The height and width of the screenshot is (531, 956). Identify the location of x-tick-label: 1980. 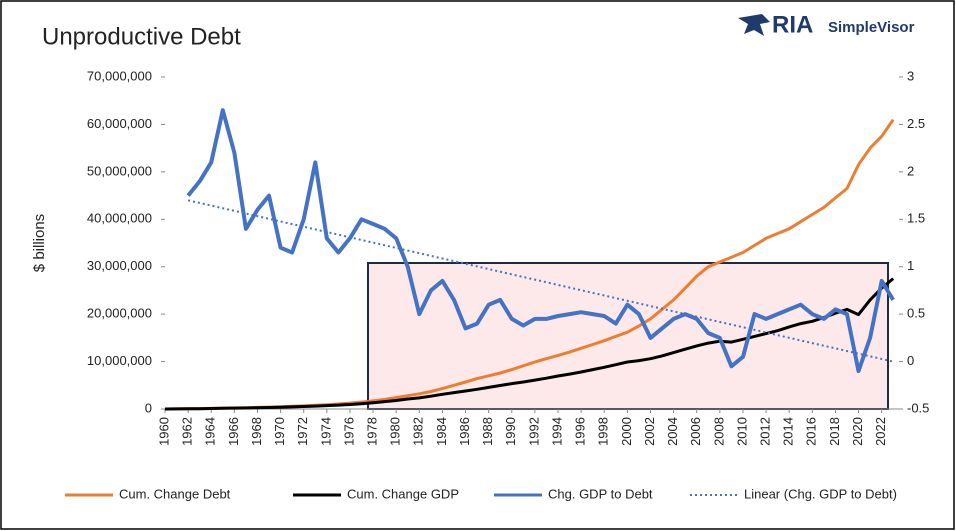
(395, 431).